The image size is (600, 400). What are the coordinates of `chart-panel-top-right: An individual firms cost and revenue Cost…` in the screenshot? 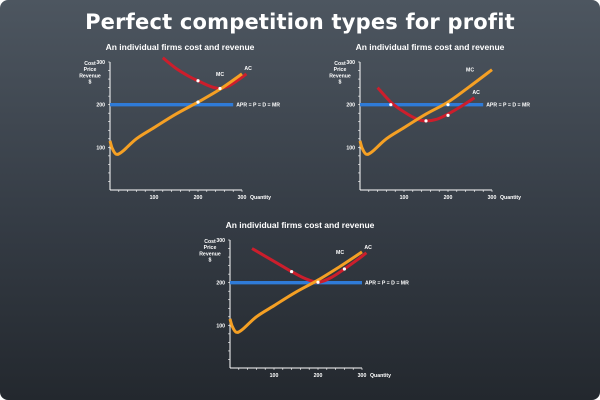 It's located at (429, 121).